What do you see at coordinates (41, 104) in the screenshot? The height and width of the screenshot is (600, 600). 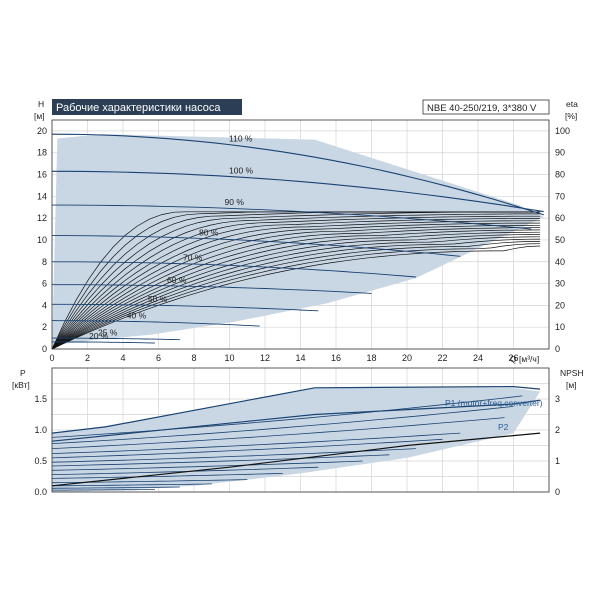 I see `y-axis-label-h: H` at bounding box center [41, 104].